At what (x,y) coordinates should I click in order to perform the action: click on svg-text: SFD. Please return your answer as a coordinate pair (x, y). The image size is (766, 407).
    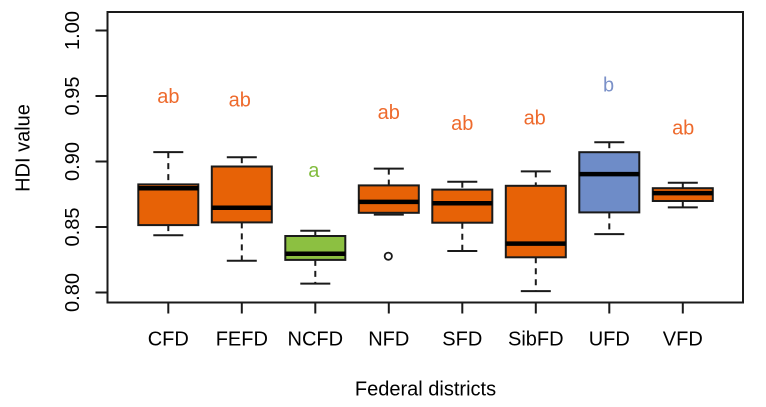
    Looking at the image, I should click on (462, 340).